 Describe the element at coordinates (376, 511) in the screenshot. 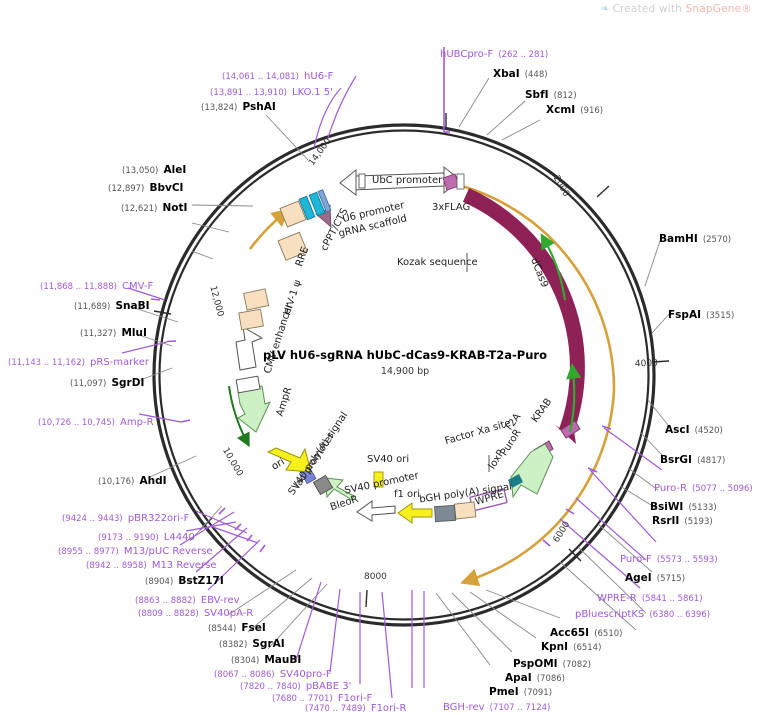

I see `sv40-promoter-arrow` at that location.